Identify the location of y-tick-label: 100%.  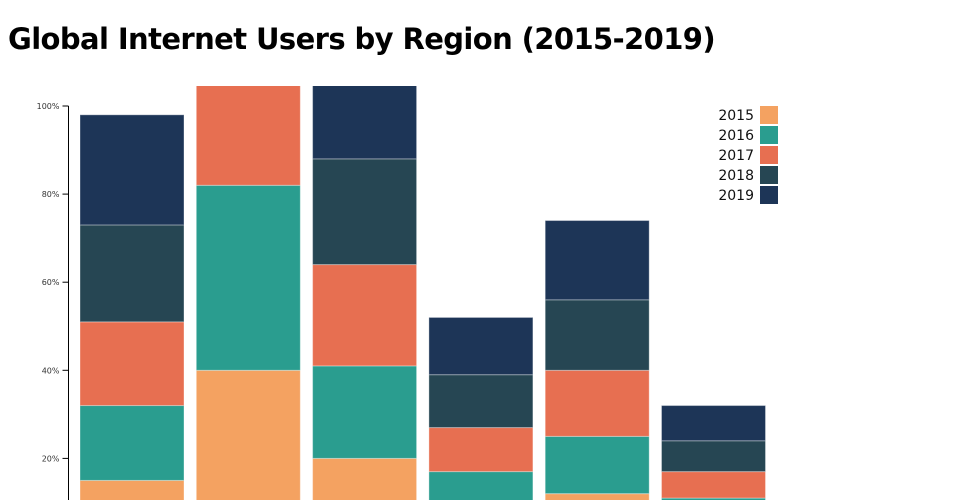
(48, 106).